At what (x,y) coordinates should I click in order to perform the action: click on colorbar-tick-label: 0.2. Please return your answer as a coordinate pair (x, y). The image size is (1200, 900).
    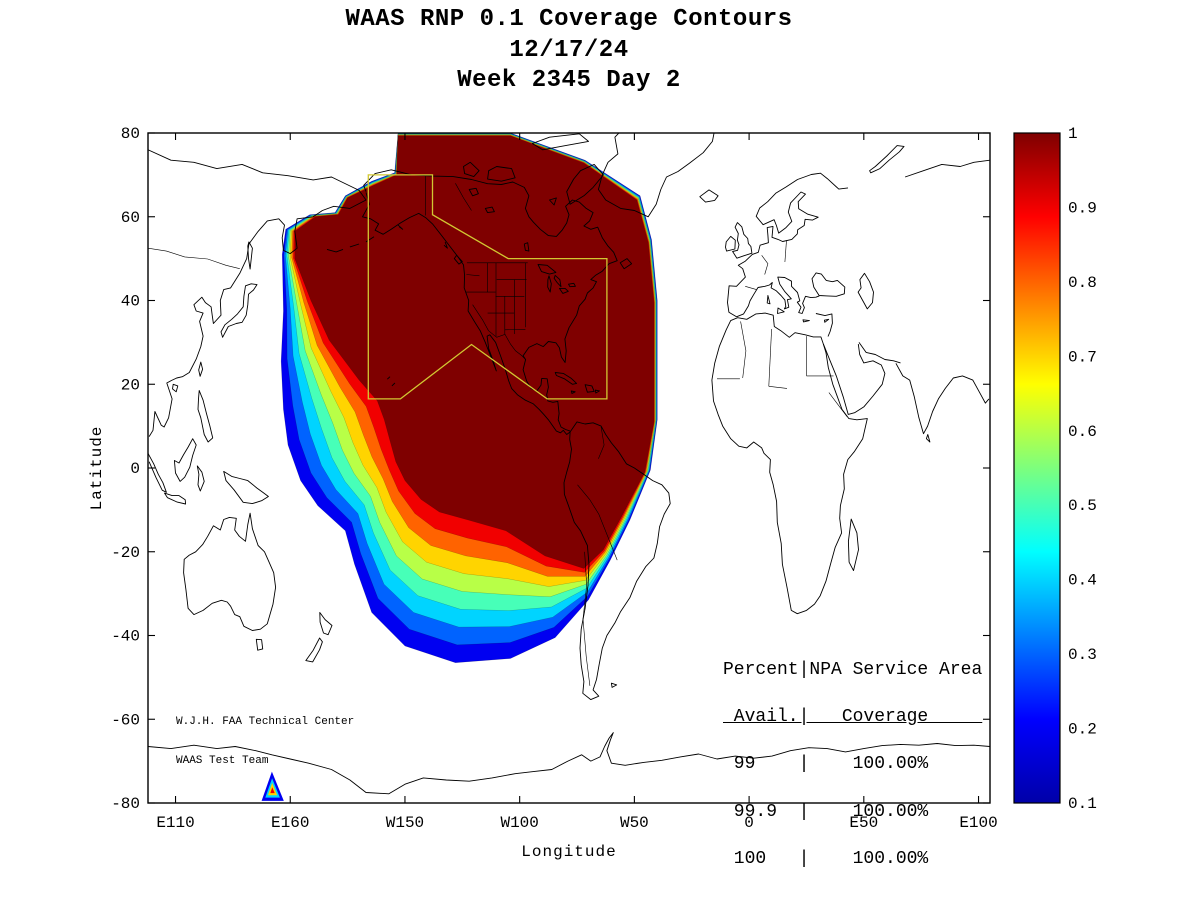
    Looking at the image, I should click on (1082, 730).